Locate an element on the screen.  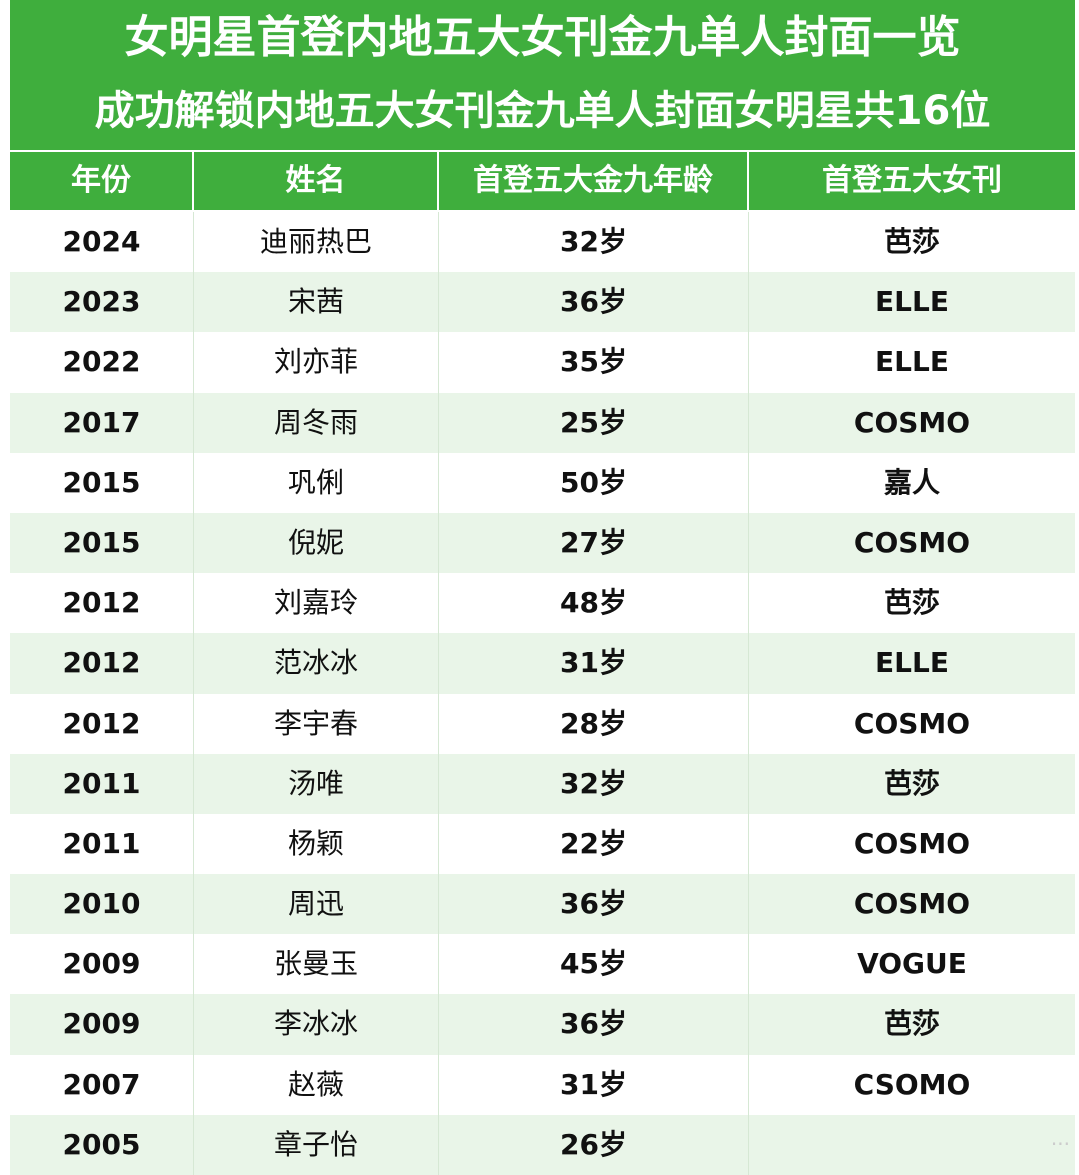
table-header: 年份 姓名 首登五大金九年龄 首登五大女刊 is located at coordinates (542, 181).